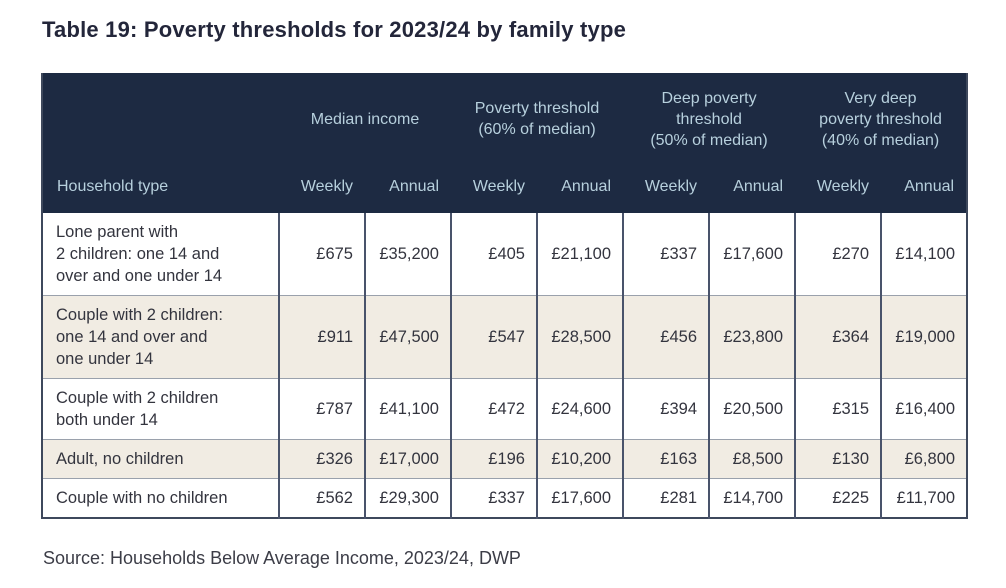  Describe the element at coordinates (752, 459) in the screenshot. I see `value-cell: £8,500` at that location.